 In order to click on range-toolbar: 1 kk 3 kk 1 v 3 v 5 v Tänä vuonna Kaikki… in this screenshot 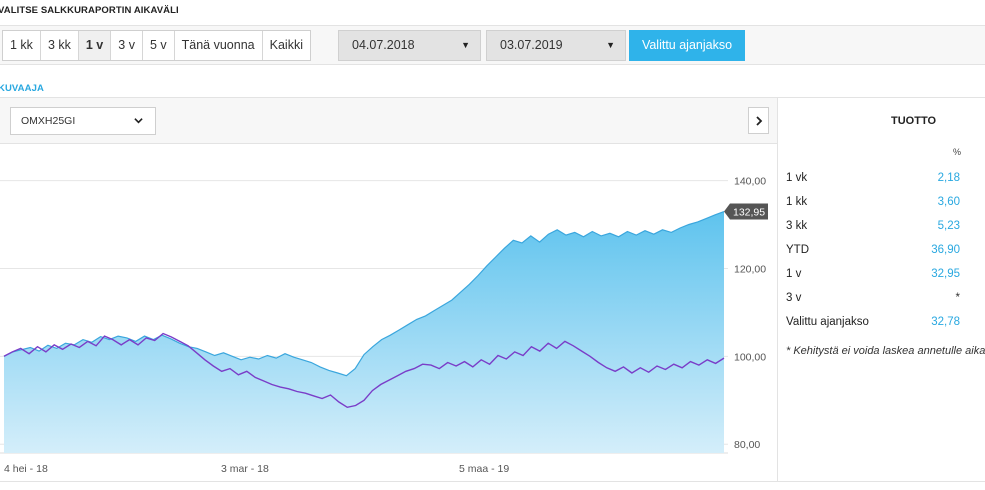, I will do `click(492, 45)`.